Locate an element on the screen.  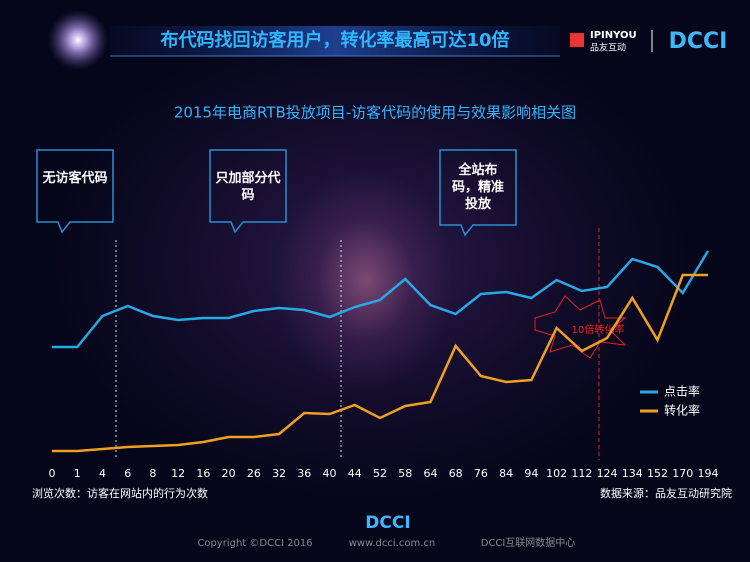
logo-en: IPINYOU is located at coordinates (613, 35).